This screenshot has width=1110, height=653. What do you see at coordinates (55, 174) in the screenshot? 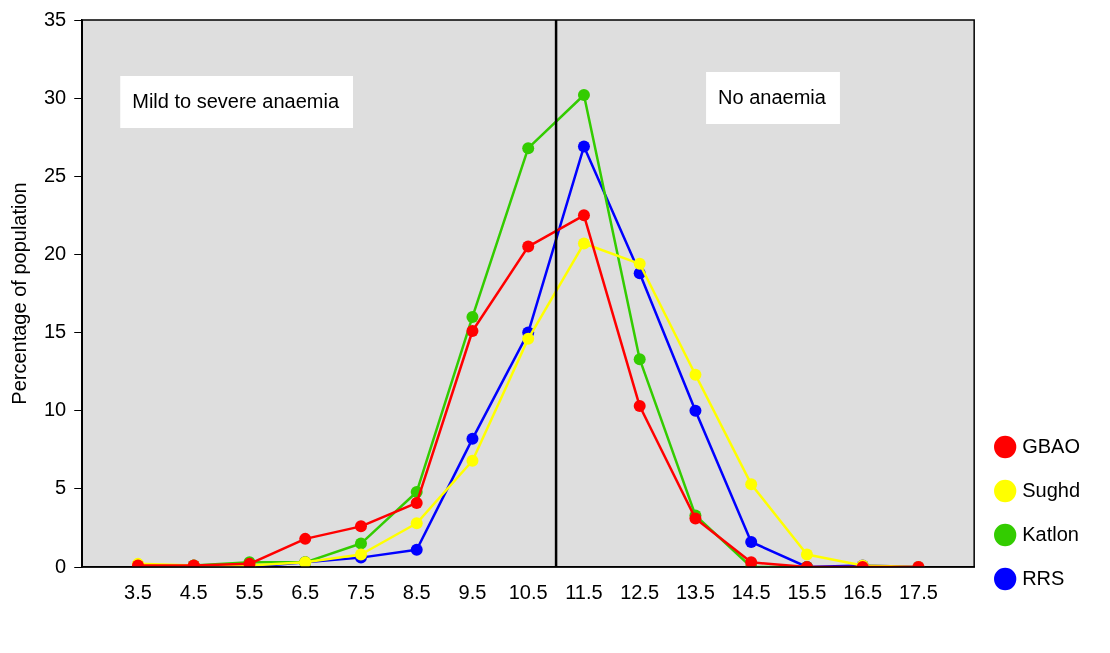
I see `y-tick-label: 25` at bounding box center [55, 174].